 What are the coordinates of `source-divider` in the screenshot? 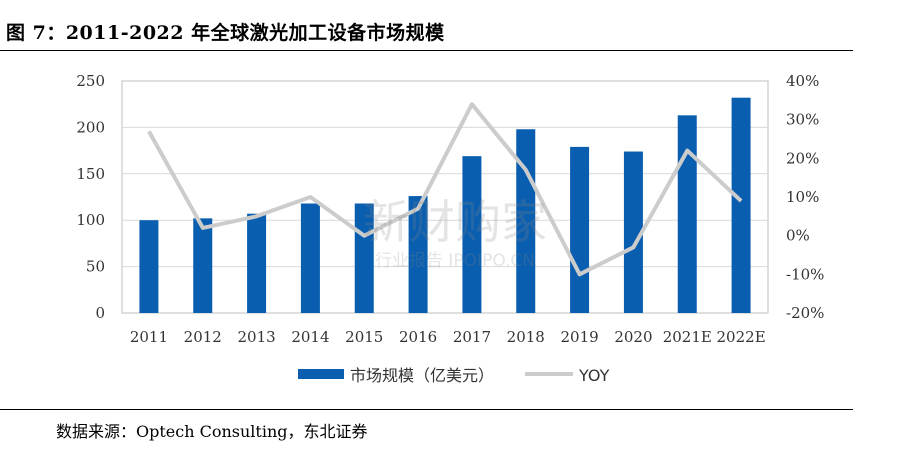 It's located at (426, 409).